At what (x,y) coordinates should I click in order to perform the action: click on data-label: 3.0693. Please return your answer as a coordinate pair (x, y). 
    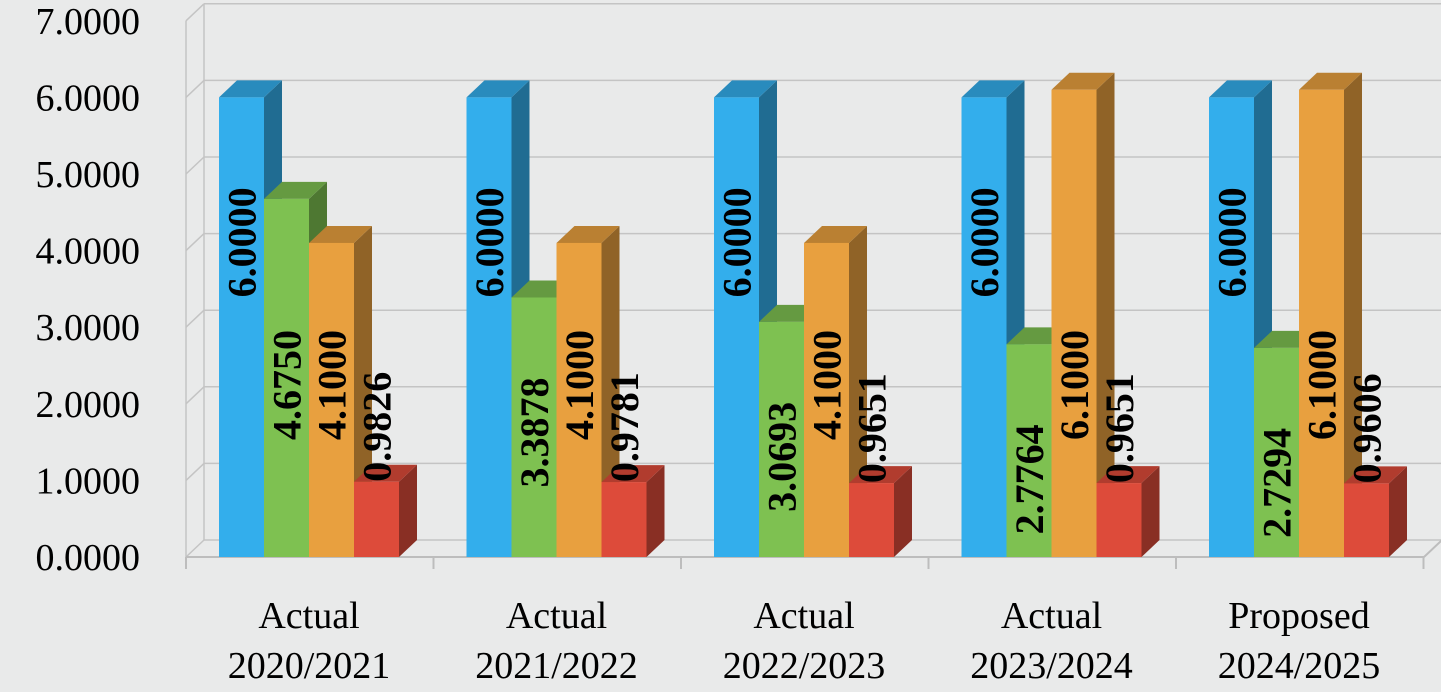
    Looking at the image, I should click on (782, 457).